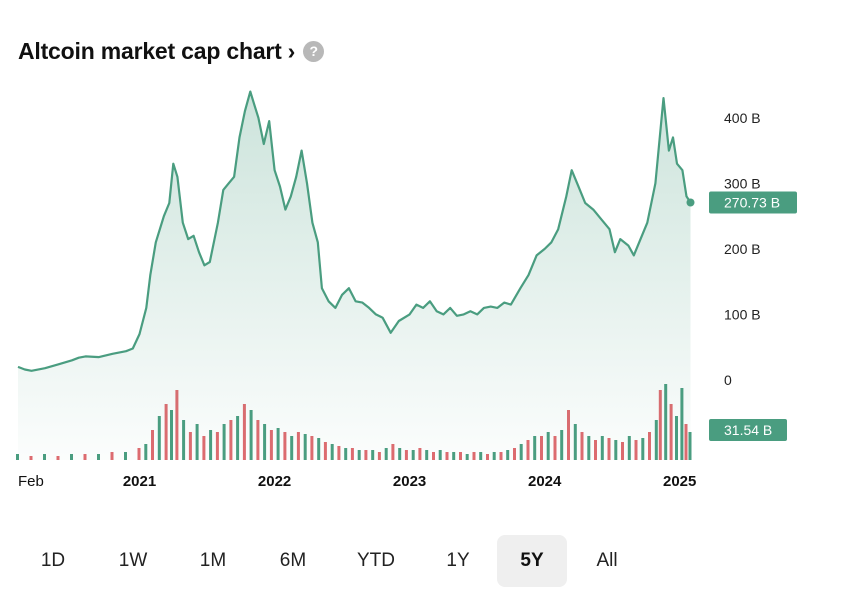  Describe the element at coordinates (291, 50) in the screenshot. I see `chevron-right-icon: ›` at that location.